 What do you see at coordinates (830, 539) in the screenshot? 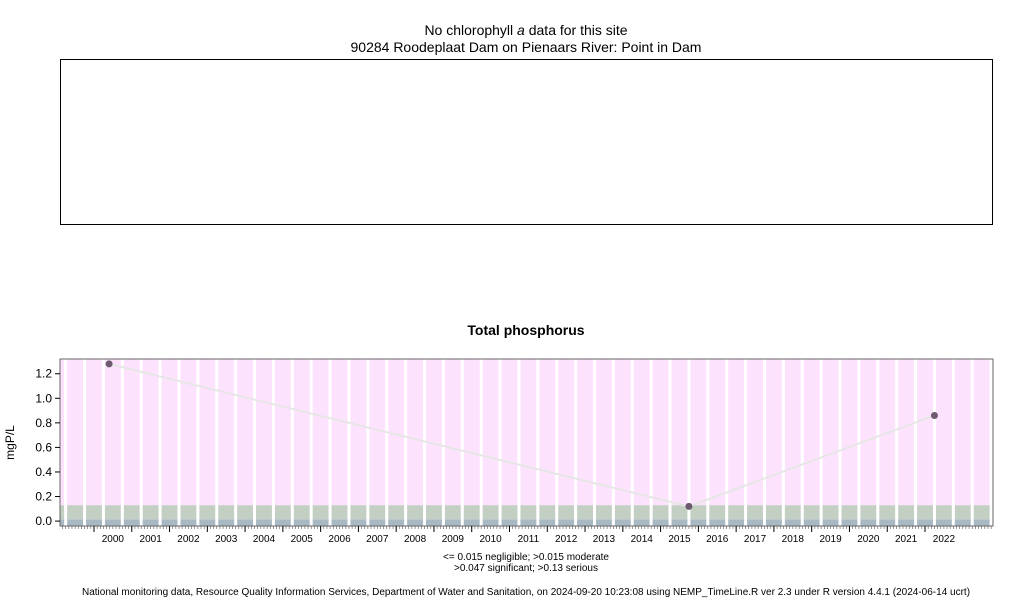
I see `x-tick-label: 2019` at bounding box center [830, 539].